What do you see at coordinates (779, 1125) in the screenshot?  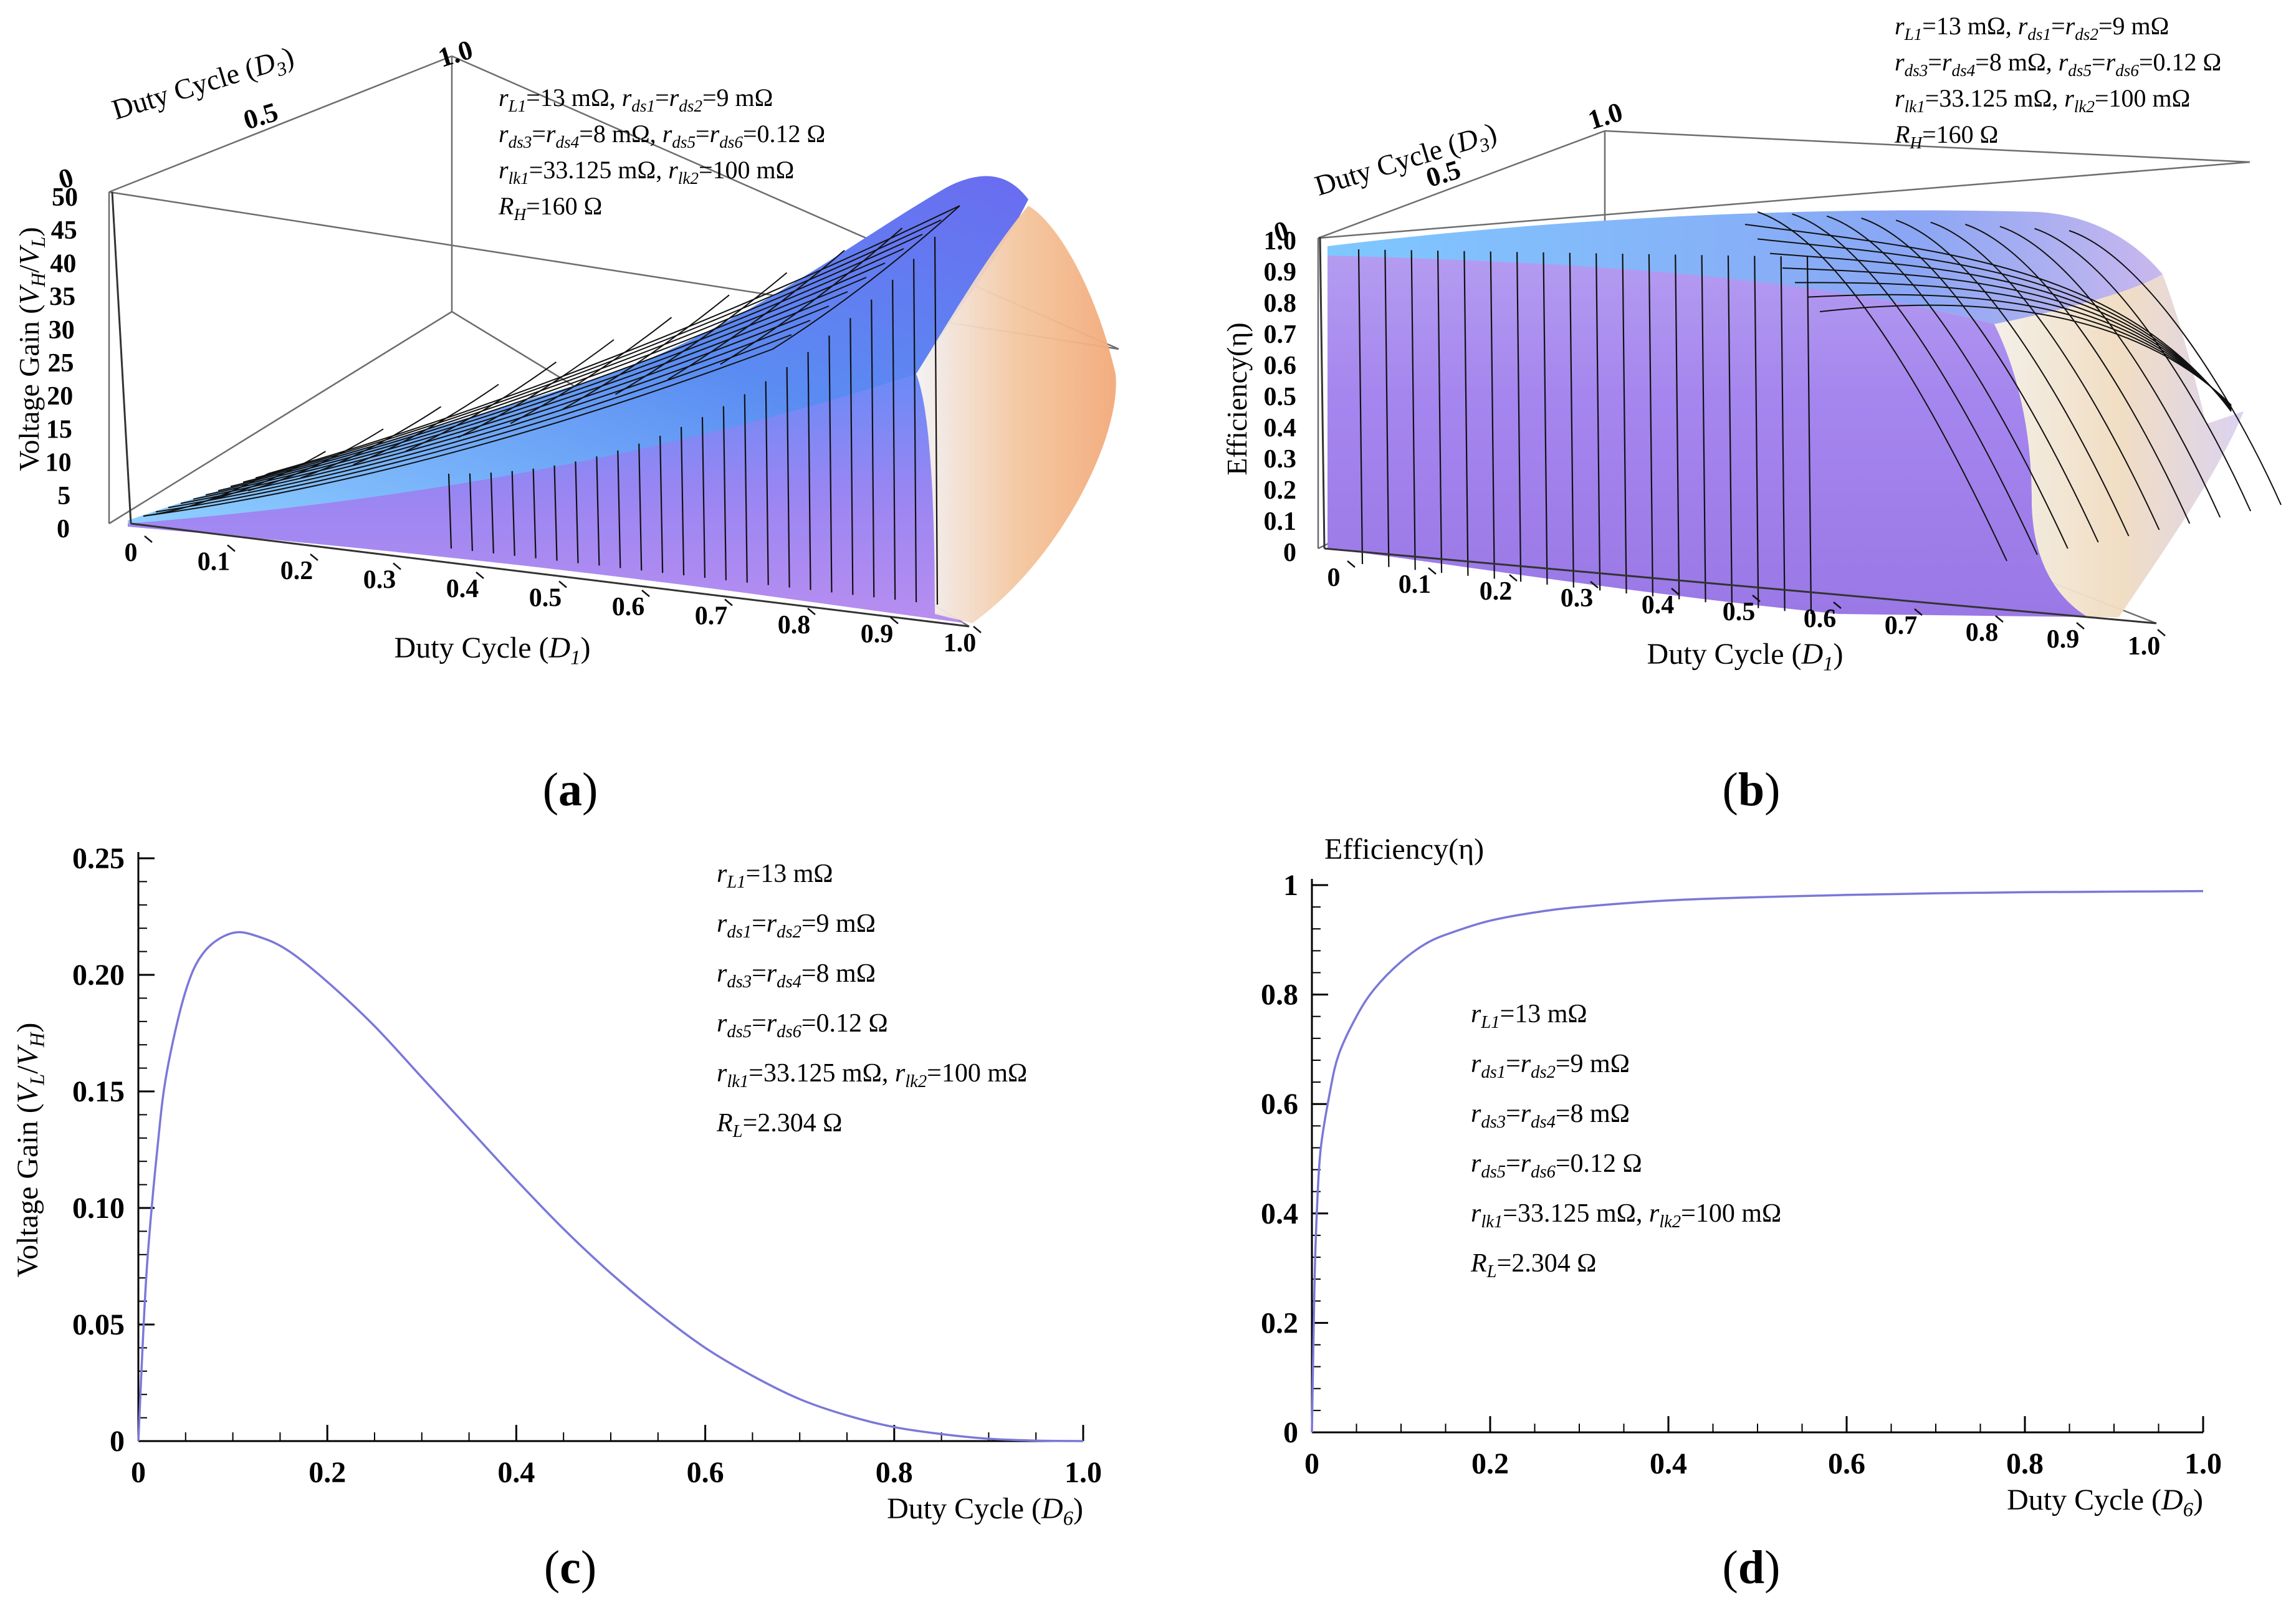 I see `annotation-line: RL=2.304 Ω` at bounding box center [779, 1125].